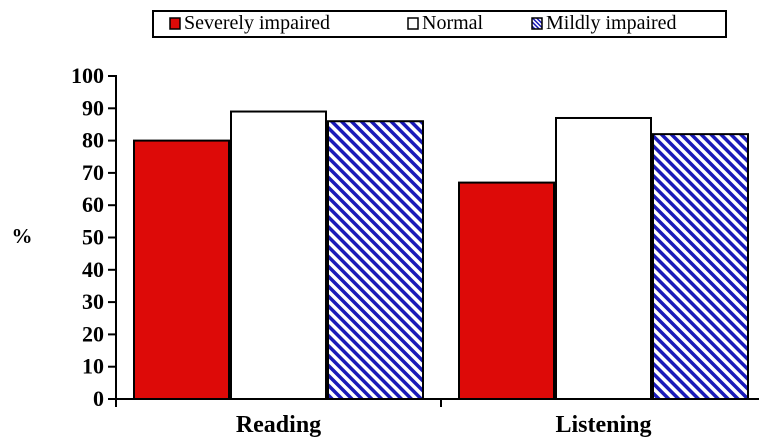 This screenshot has height=444, width=759. What do you see at coordinates (278, 255) in the screenshot?
I see `bar-normal-reading` at bounding box center [278, 255].